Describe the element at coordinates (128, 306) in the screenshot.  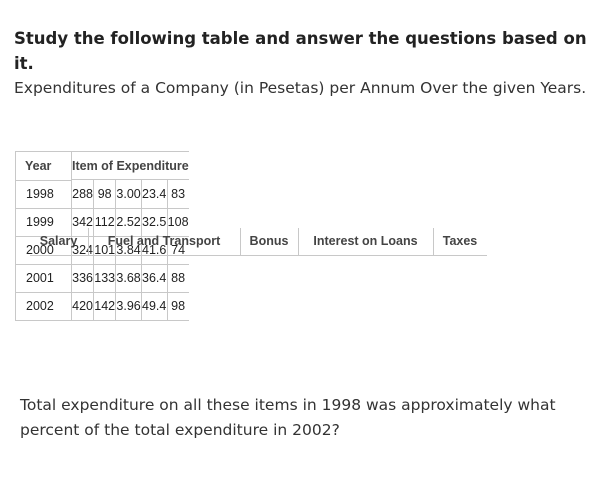
I see `bonus-cell: 3.96` at that location.